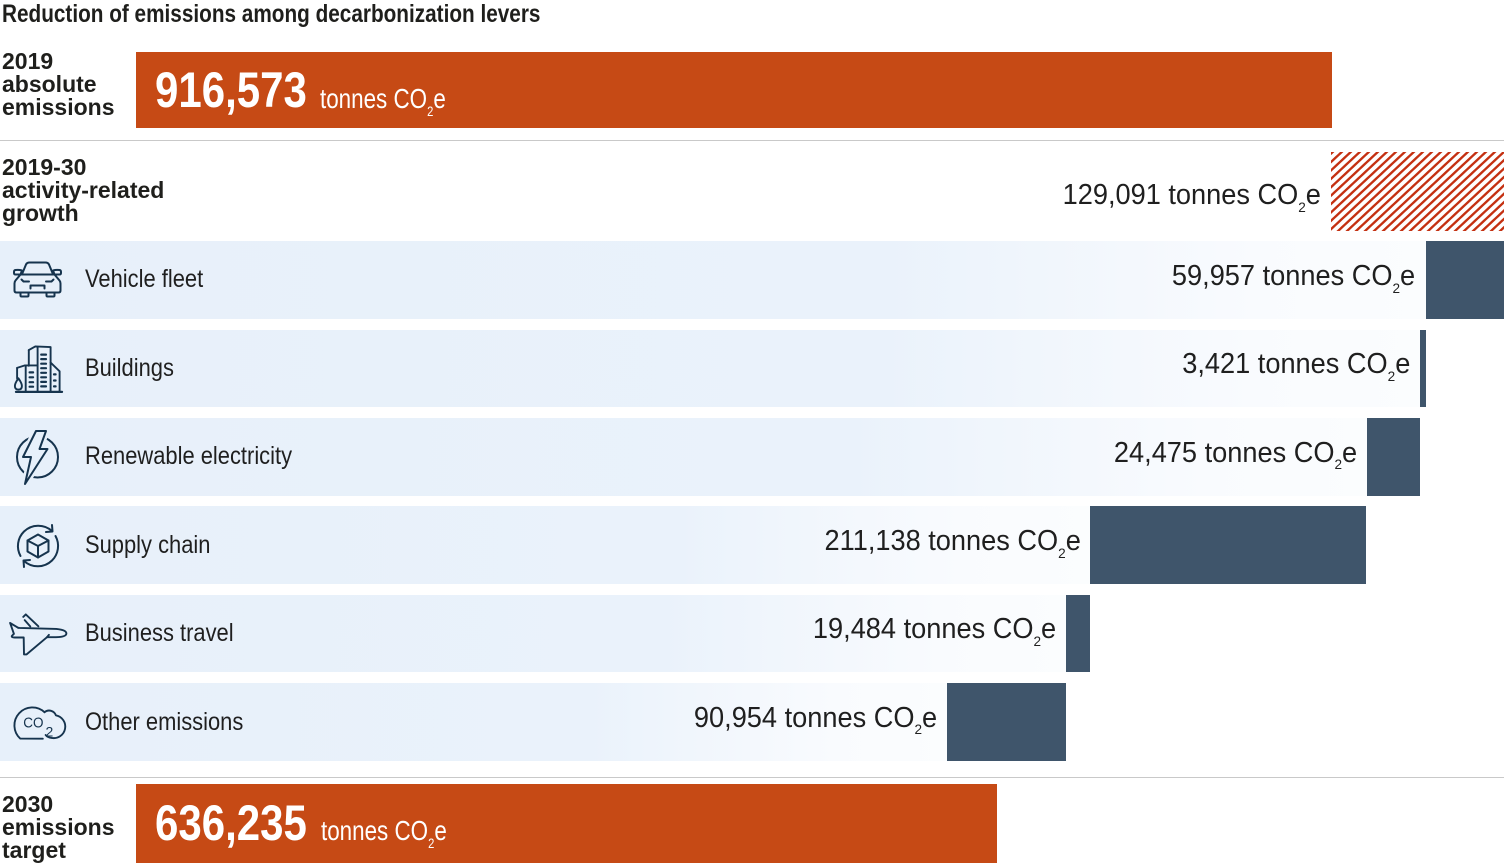  Describe the element at coordinates (33, 723) in the screenshot. I see `svg-text: CO` at that location.